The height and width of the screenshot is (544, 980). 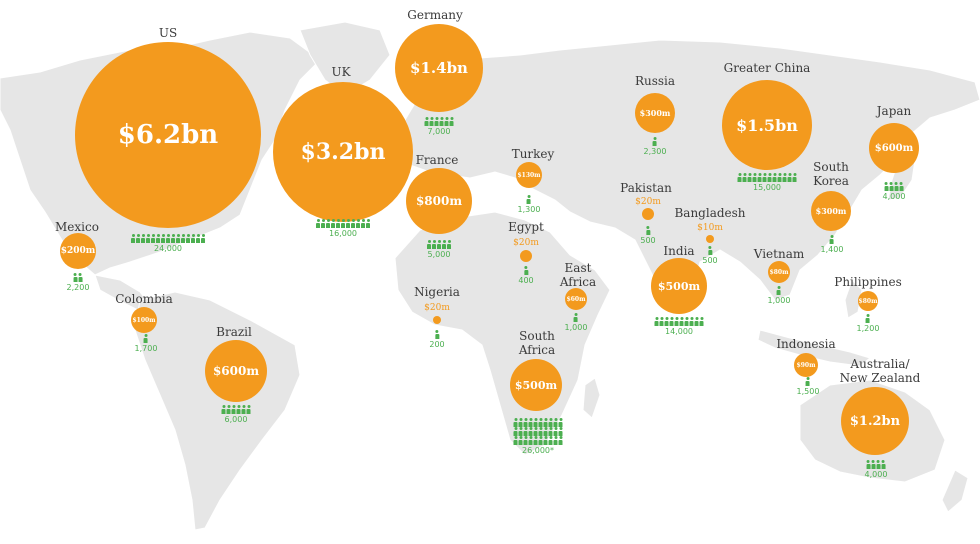 What do you see at coordinates (538, 450) in the screenshot?
I see `employee-count: 26,000*` at bounding box center [538, 450].